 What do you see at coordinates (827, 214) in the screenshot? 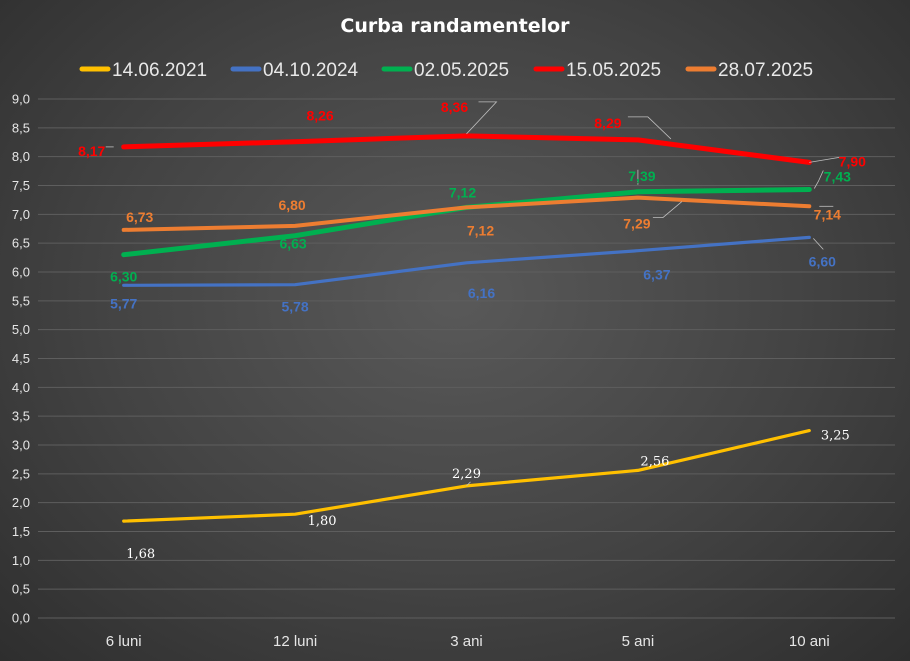
I see `data-label: 7,14` at bounding box center [827, 214].